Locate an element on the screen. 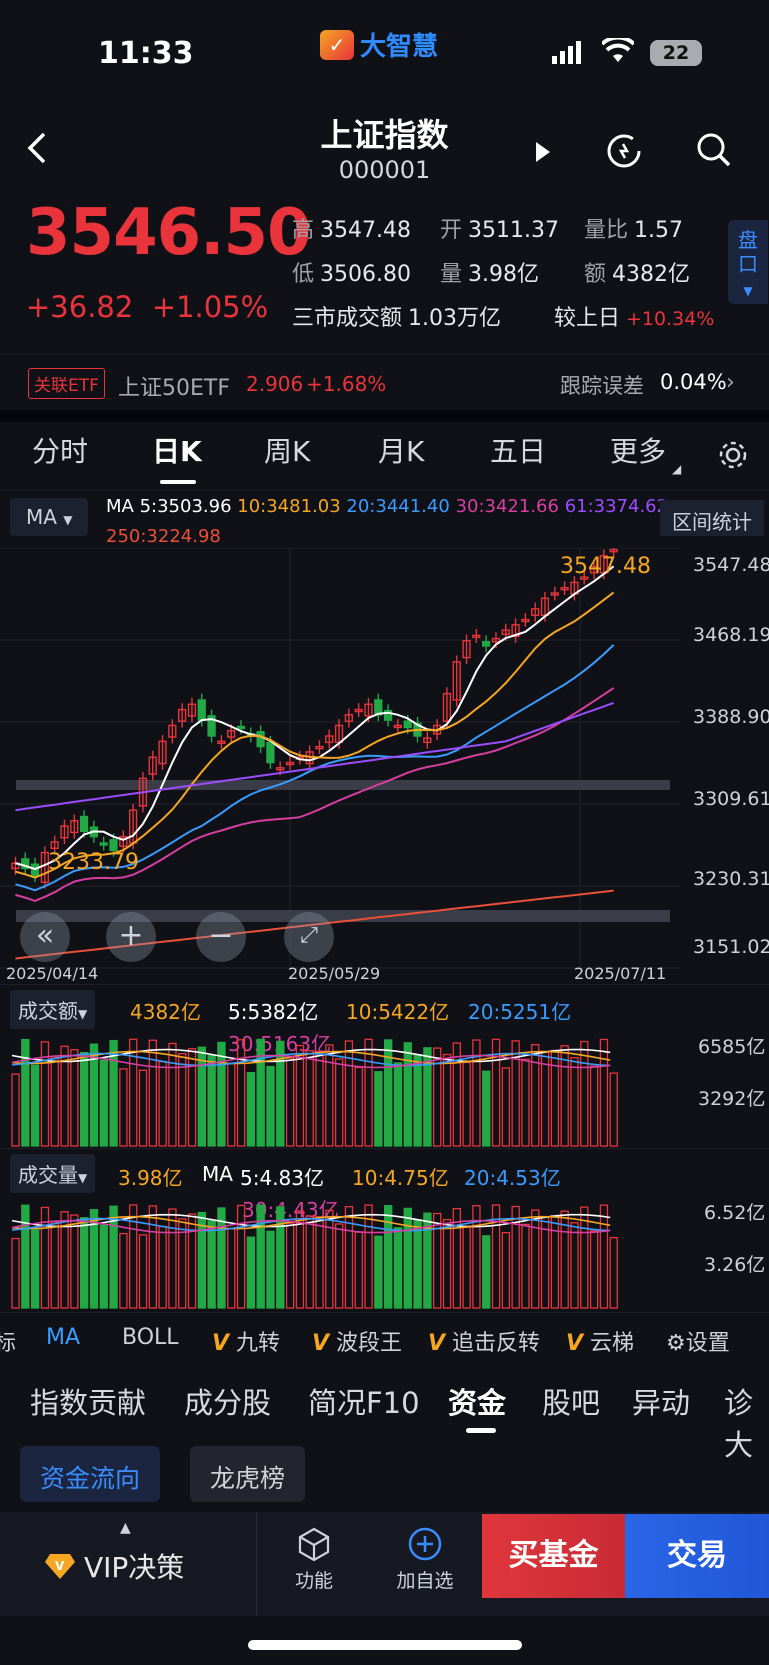 Image resolution: width=769 pixels, height=1665 pixels. tab-f10: 简况F10 is located at coordinates (364, 1403).